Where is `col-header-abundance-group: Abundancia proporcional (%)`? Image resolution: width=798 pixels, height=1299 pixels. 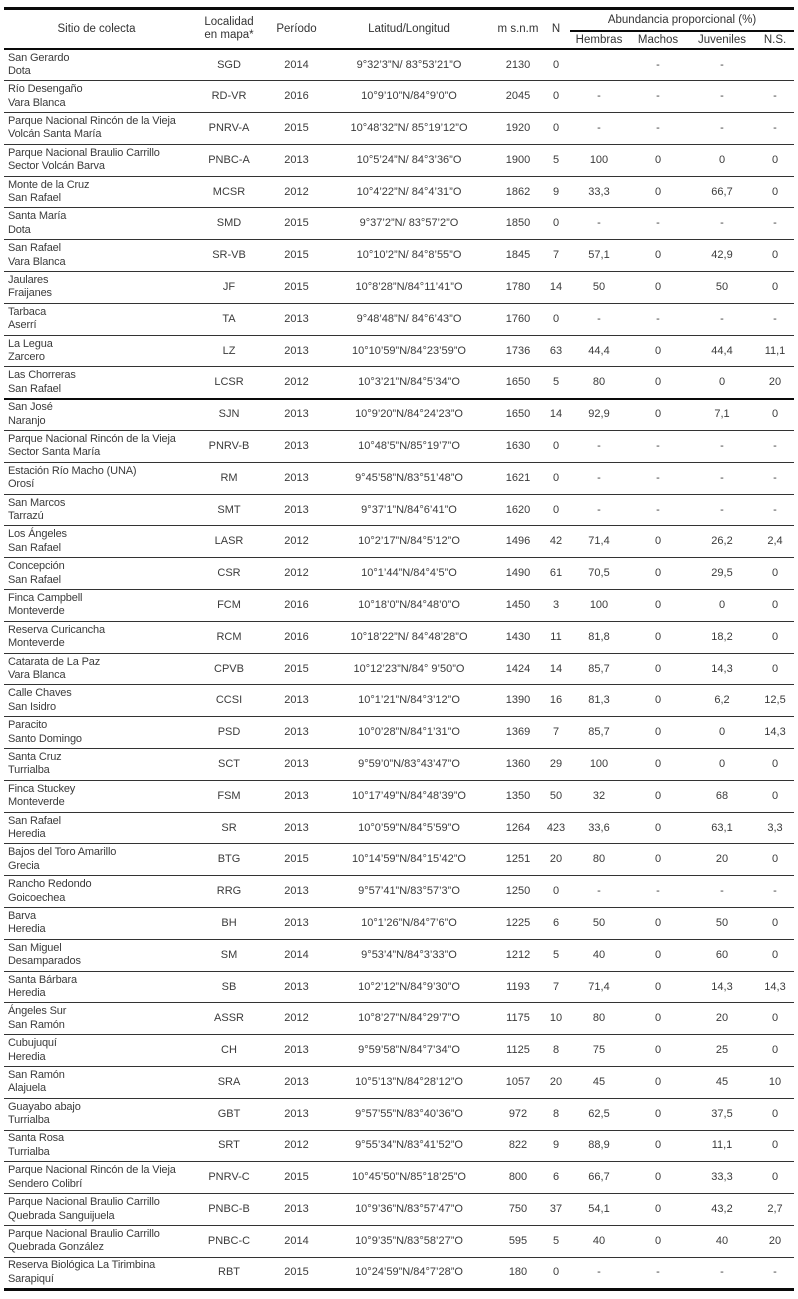 col-header-abundance-group: Abundancia proporcional (%) is located at coordinates (682, 20).